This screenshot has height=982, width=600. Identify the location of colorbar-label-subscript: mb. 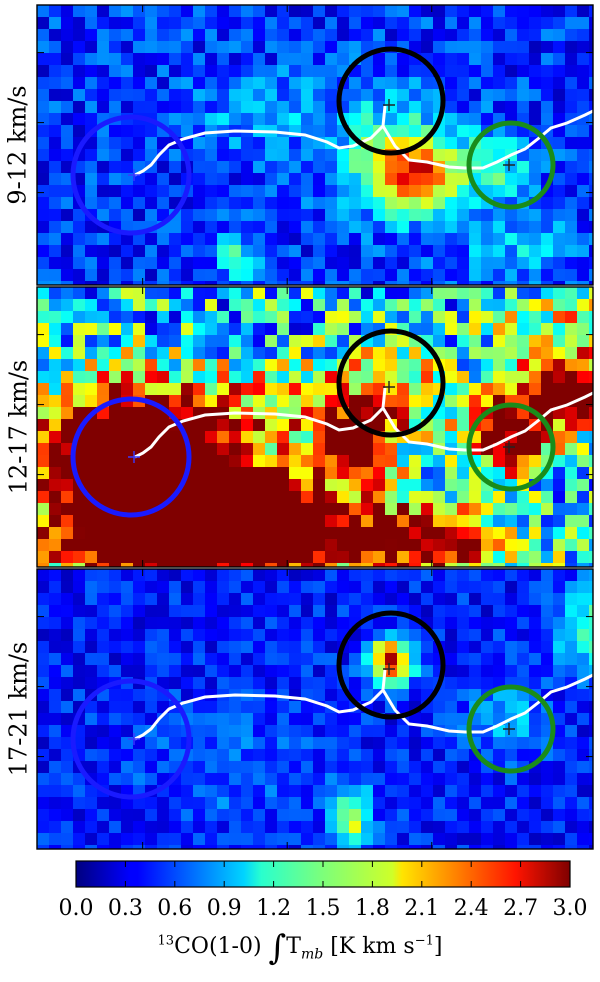
(312, 954).